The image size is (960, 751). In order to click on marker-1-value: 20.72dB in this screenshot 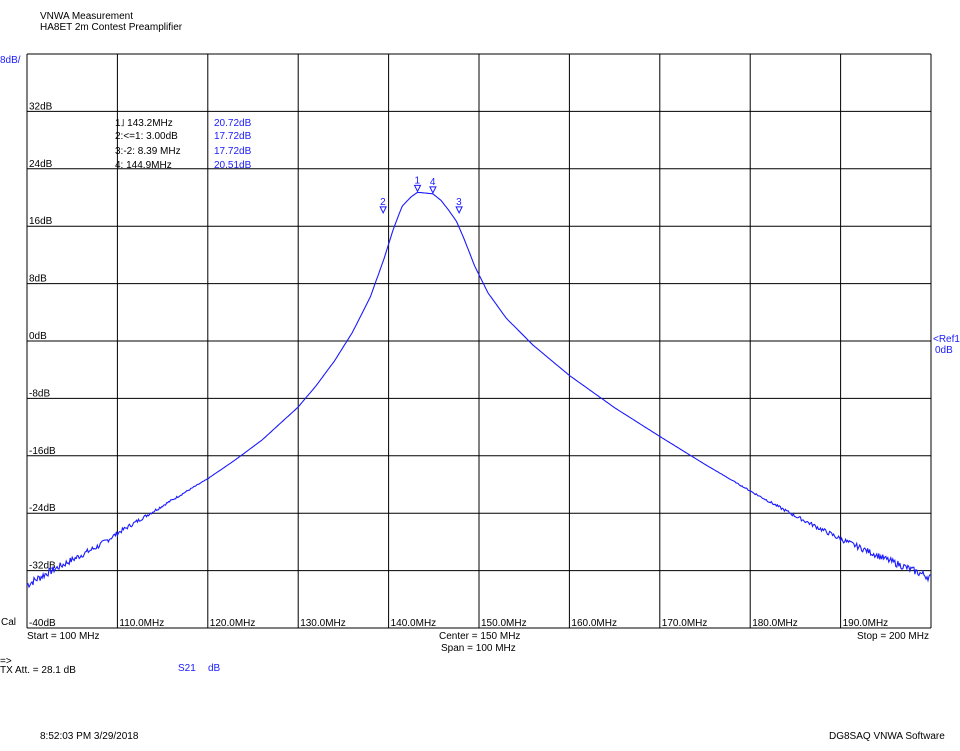, I will do `click(233, 123)`.